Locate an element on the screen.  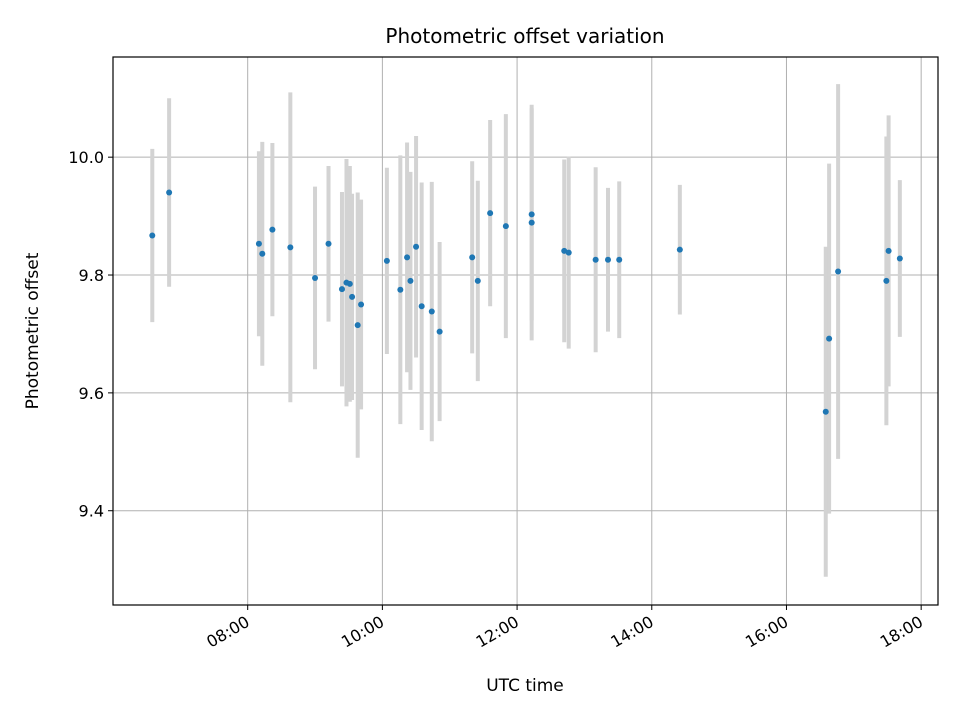
x-axis-label: UTC time is located at coordinates (525, 686).